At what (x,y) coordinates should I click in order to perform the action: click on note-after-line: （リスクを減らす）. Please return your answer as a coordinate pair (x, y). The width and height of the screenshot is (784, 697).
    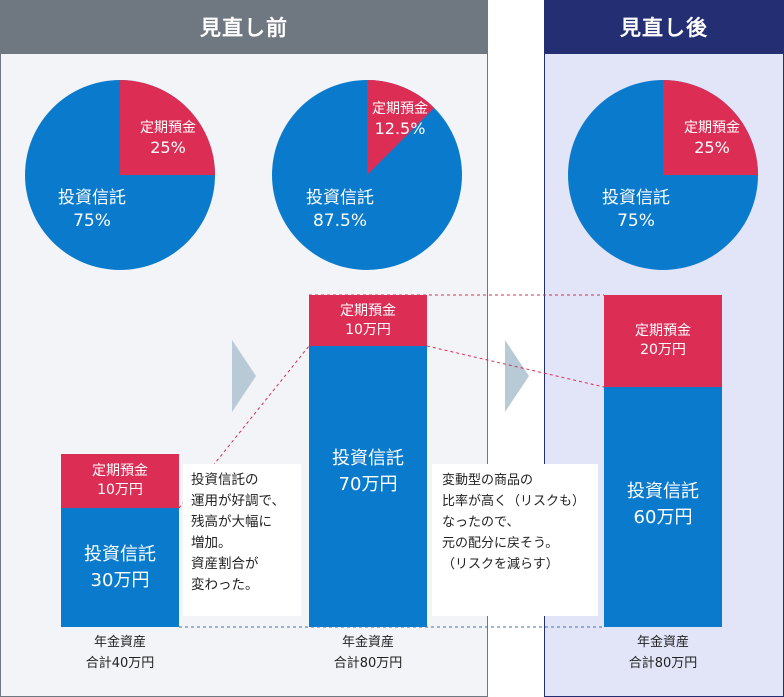
    Looking at the image, I should click on (500, 564).